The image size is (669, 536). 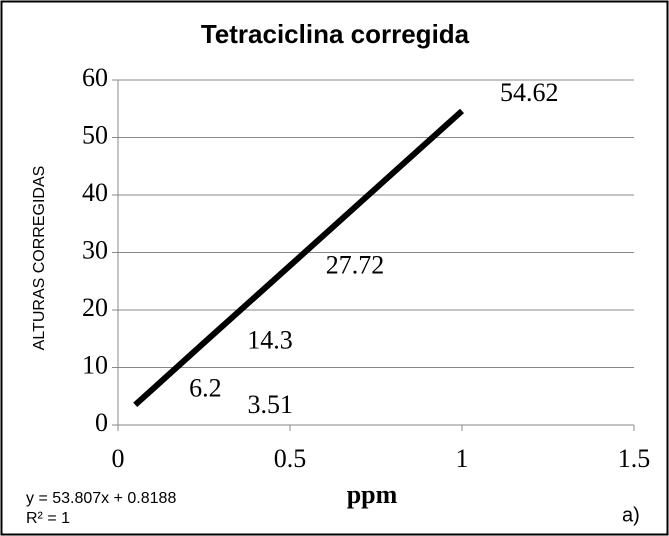 What do you see at coordinates (39, 258) in the screenshot?
I see `y-axis-label: ALTURAS CORREGIDAS` at bounding box center [39, 258].